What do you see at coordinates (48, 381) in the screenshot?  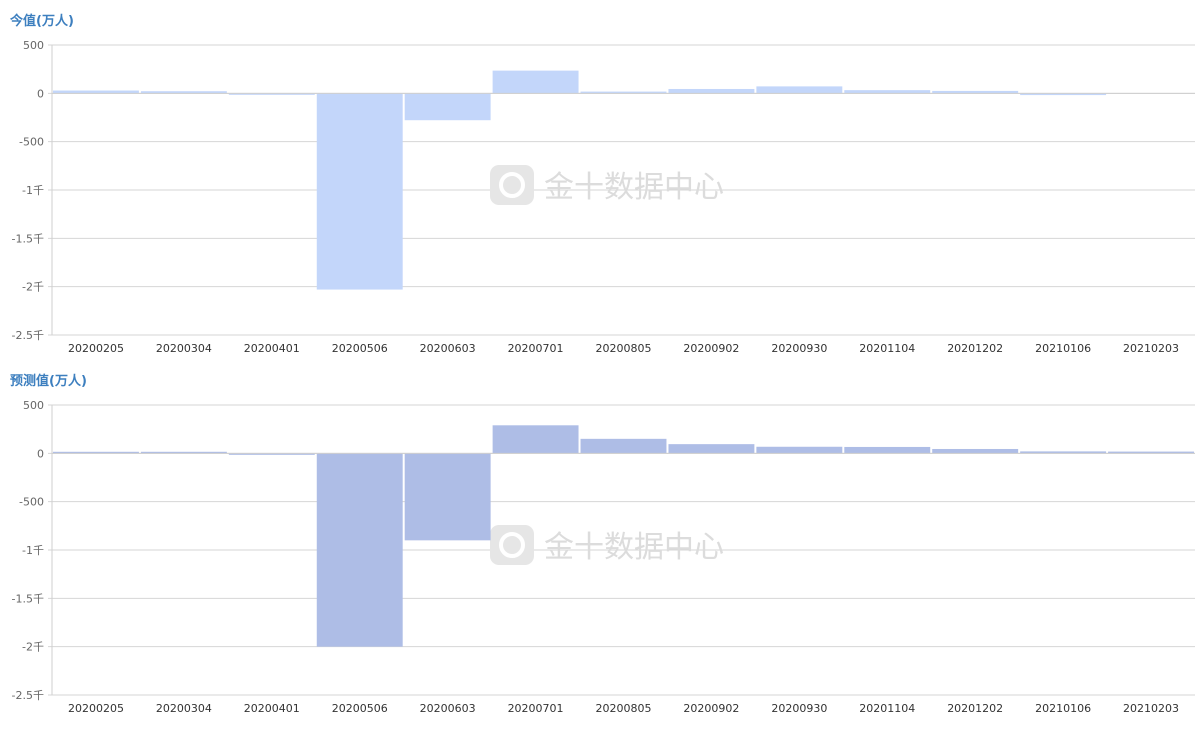 I see `chart-title: 预测值(万人)` at bounding box center [48, 381].